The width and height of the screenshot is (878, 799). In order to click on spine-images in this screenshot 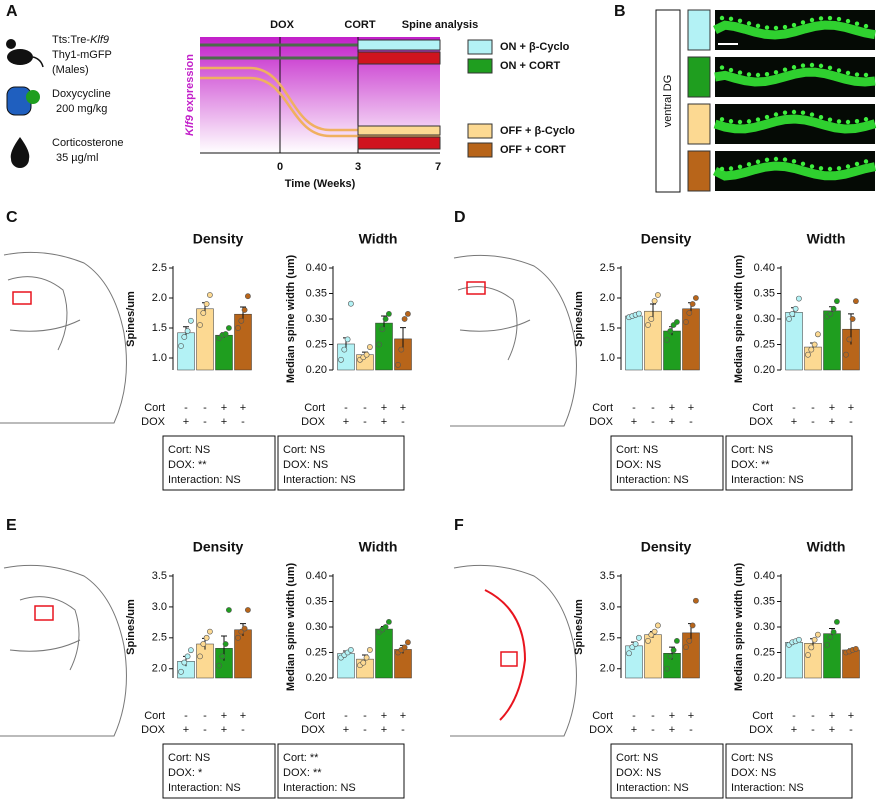, I will do `click(782, 100)`.